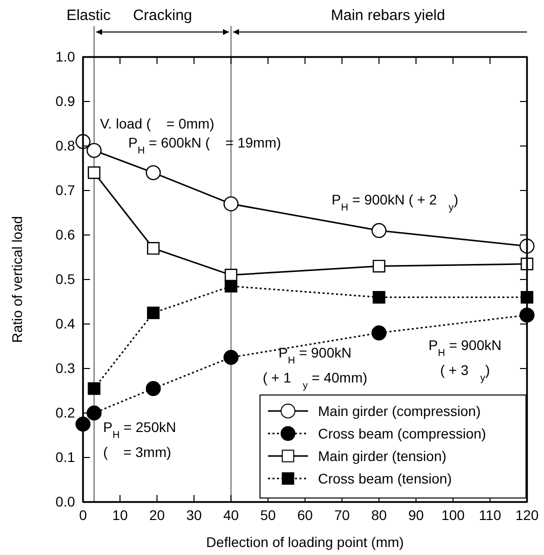 This screenshot has height=555, width=544. I want to click on y-tick-label: 0.7, so click(66, 190).